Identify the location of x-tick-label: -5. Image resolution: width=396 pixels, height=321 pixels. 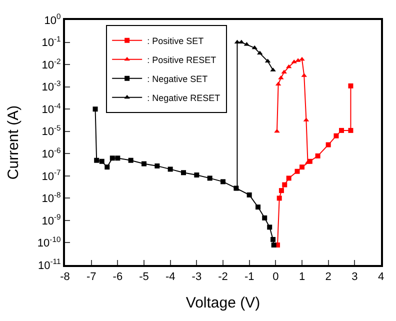
(144, 277).